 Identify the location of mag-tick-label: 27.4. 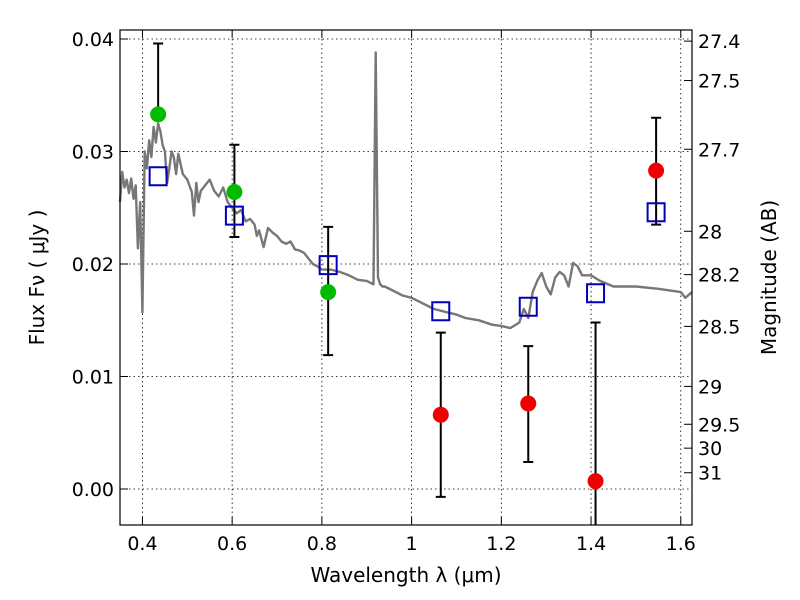
(719, 42).